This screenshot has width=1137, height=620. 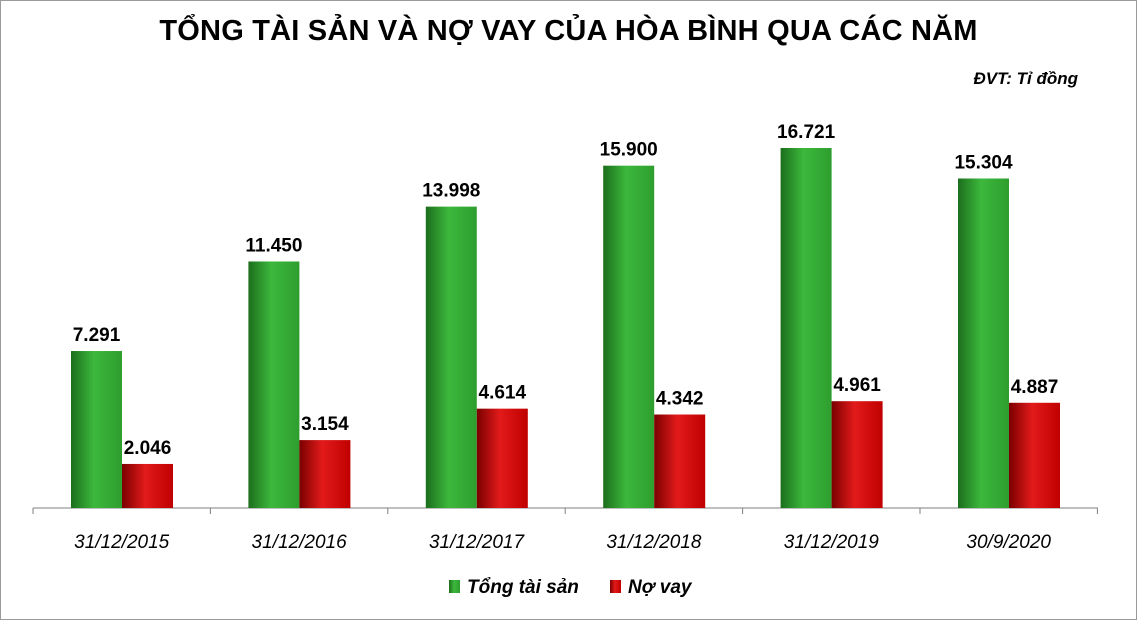 What do you see at coordinates (451, 191) in the screenshot?
I see `data-label: 13.998` at bounding box center [451, 191].